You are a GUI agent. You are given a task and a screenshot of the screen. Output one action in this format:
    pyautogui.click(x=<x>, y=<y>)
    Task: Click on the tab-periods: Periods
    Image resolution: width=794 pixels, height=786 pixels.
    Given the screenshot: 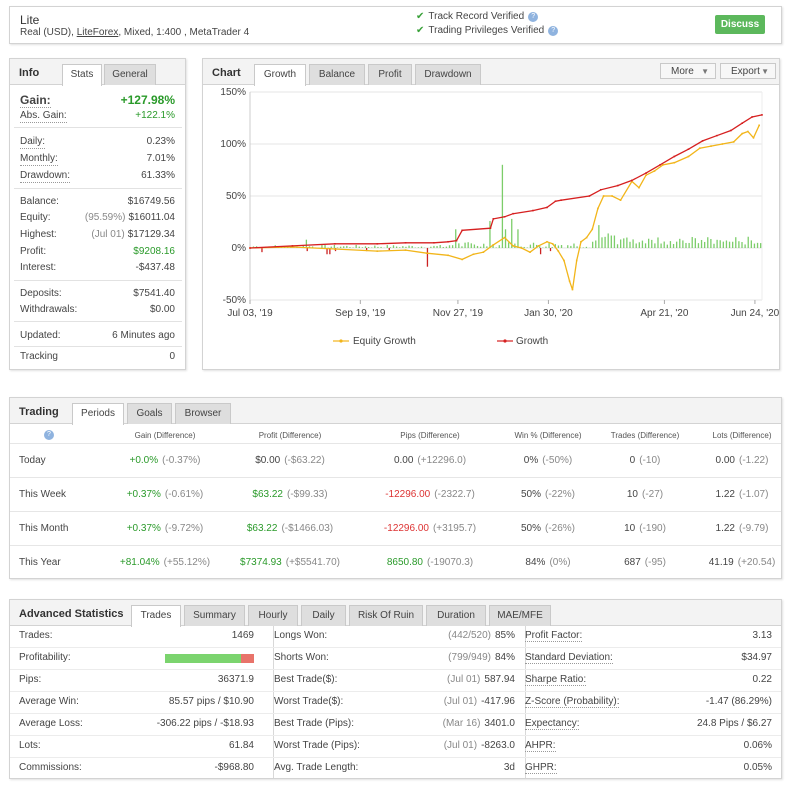 What is the action you would take?
    pyautogui.click(x=98, y=414)
    